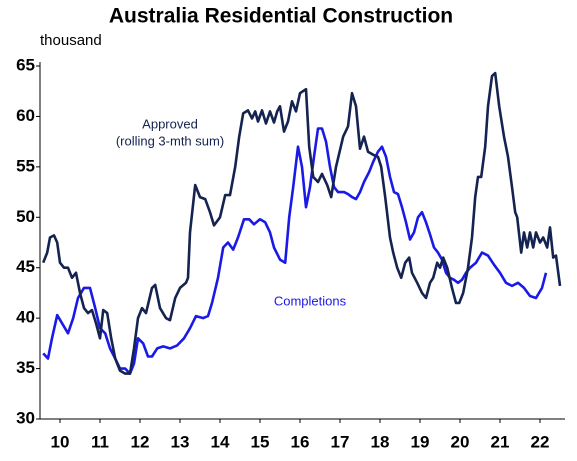 Image resolution: width=577 pixels, height=461 pixels. Describe the element at coordinates (380, 441) in the screenshot. I see `x-tick-label: 18` at that location.